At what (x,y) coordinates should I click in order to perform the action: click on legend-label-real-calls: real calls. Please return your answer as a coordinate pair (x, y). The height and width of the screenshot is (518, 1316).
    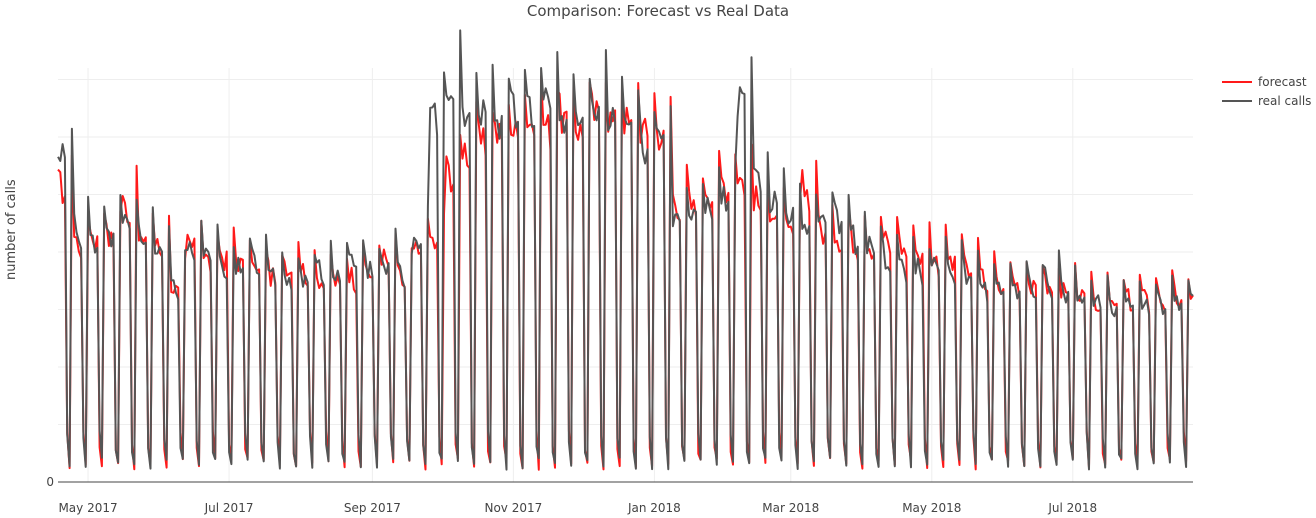
    Looking at the image, I should click on (1285, 100).